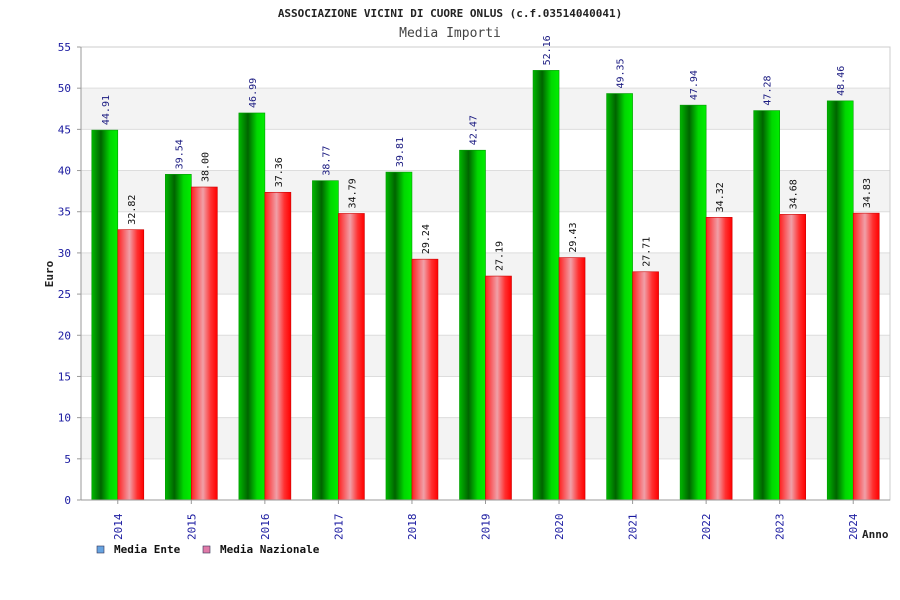  Describe the element at coordinates (559, 527) in the screenshot. I see `x-tick-label: 2020` at that location.